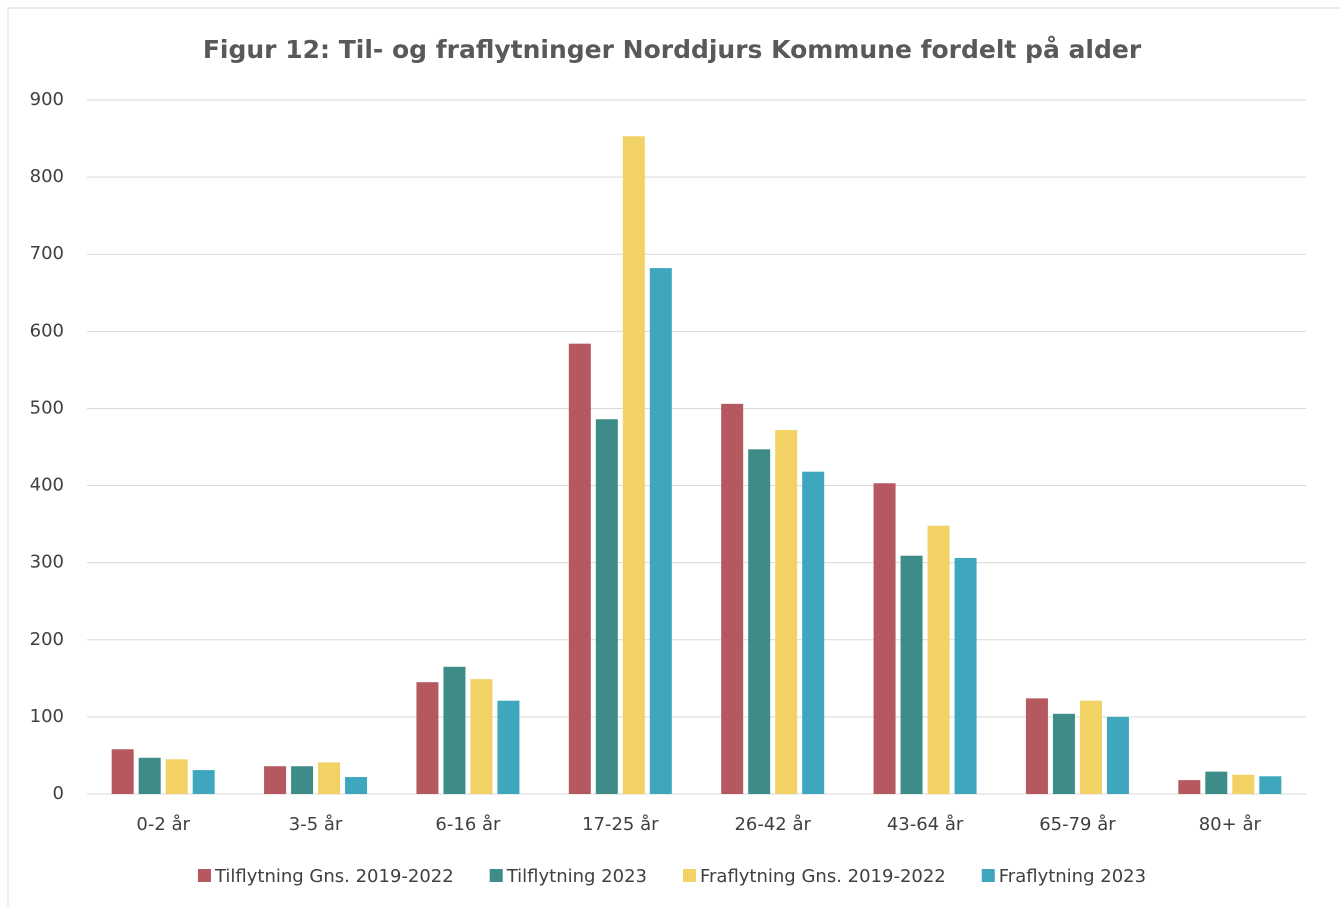 Image resolution: width=1341 pixels, height=906 pixels. I want to click on x-tick-label: 0-2 år, so click(163, 824).